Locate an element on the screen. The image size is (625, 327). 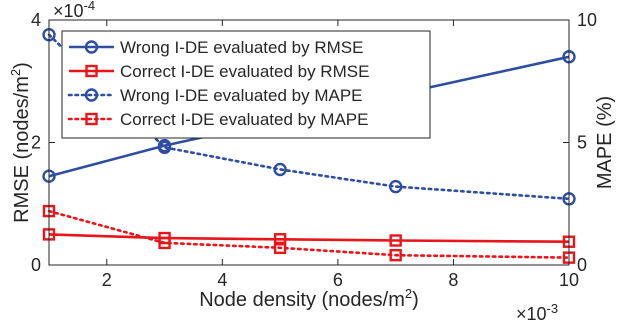
y-right-axis-label: MAPE (%) is located at coordinates (605, 142).